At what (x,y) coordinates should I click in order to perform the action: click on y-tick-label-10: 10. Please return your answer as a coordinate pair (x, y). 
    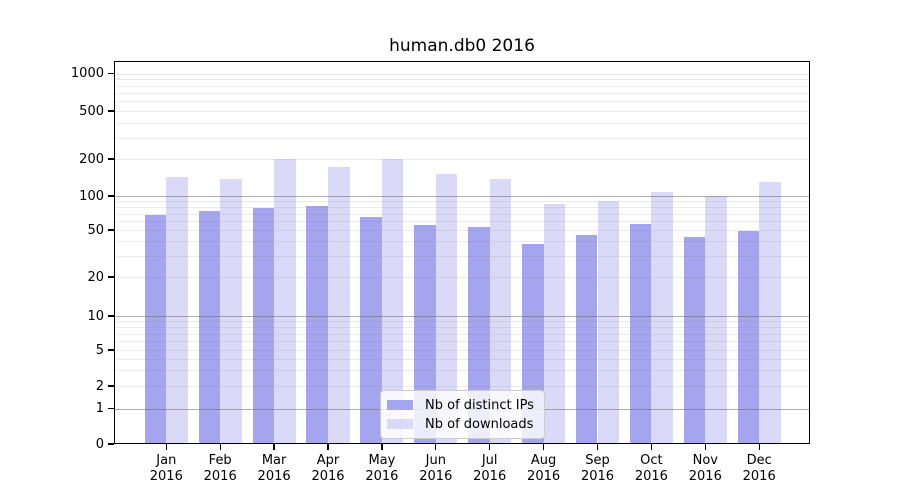
    Looking at the image, I should click on (95, 316).